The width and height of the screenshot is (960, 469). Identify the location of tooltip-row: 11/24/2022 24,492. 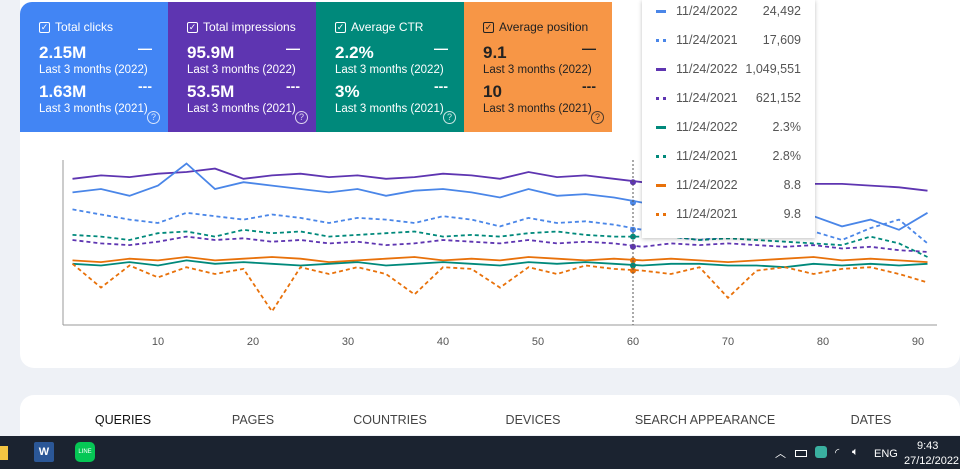
(728, 12).